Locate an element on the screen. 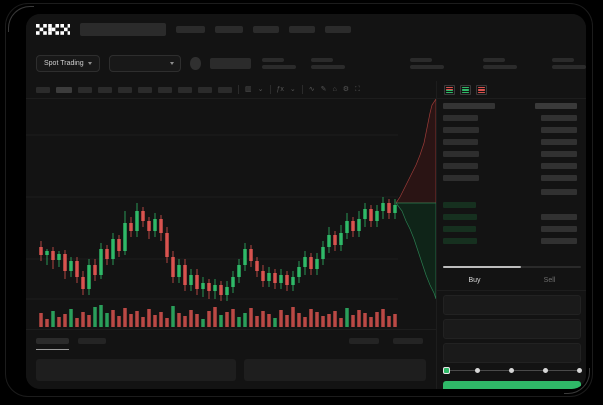 Image resolution: width=603 pixels, height=405 pixels. slider-handle is located at coordinates (446, 370).